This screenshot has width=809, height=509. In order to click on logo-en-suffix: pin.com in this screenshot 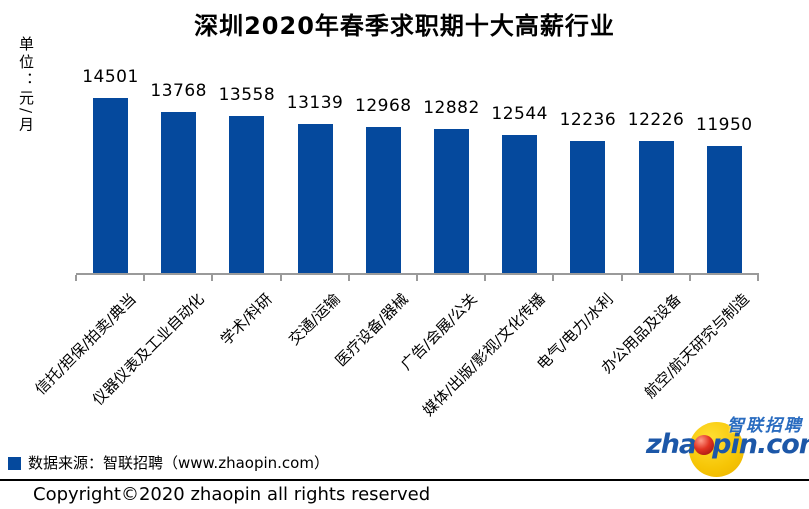, I will do `click(760, 444)`.